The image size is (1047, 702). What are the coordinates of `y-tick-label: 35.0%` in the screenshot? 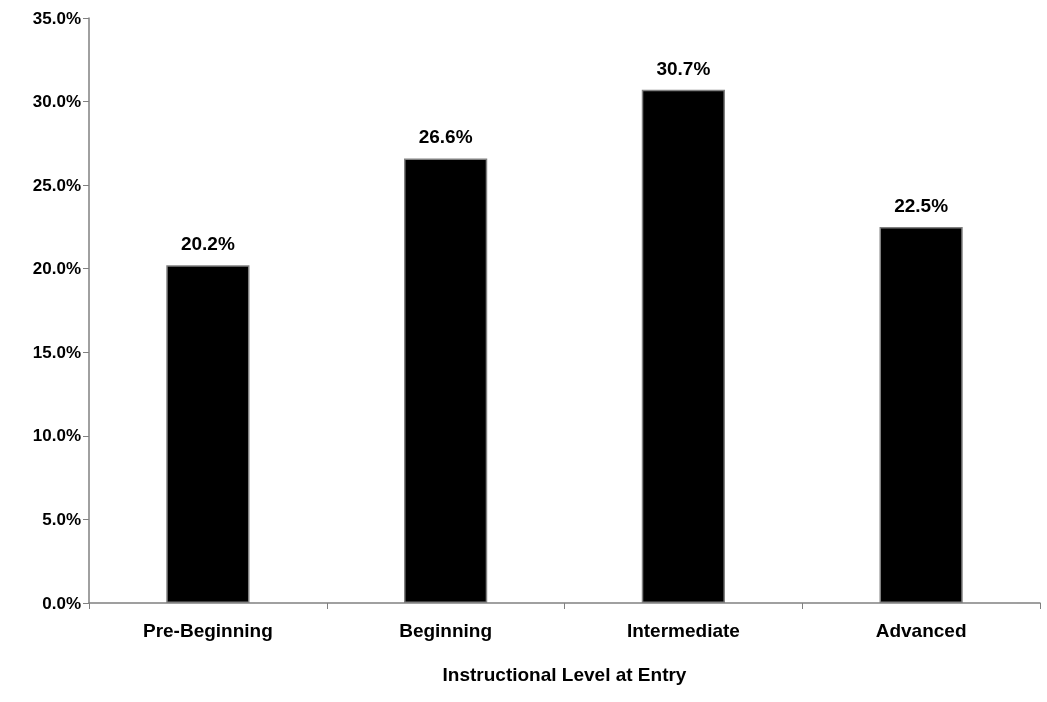 It's located at (56, 18).